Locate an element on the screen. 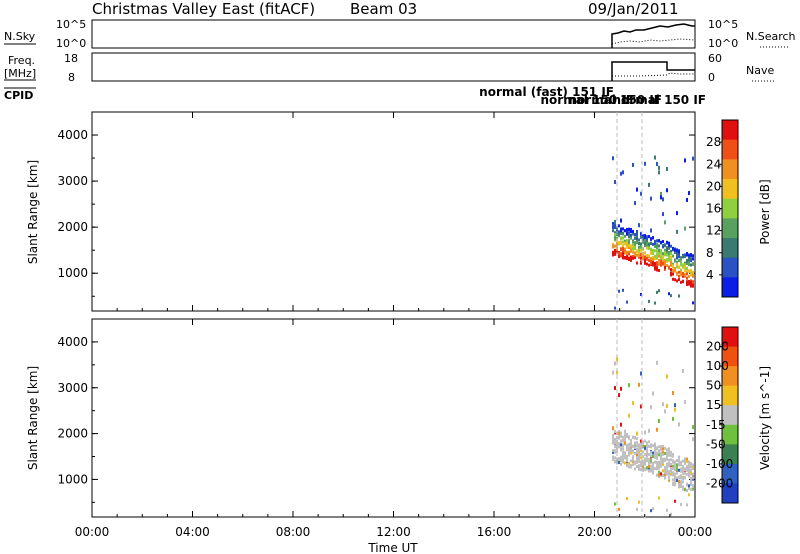  cpid-mode-3: normal 150 IF is located at coordinates (616, 100).